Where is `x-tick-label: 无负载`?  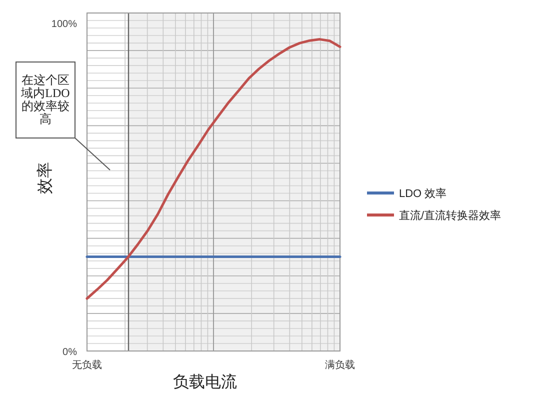
x-tick-label: 无负载 is located at coordinates (87, 365).